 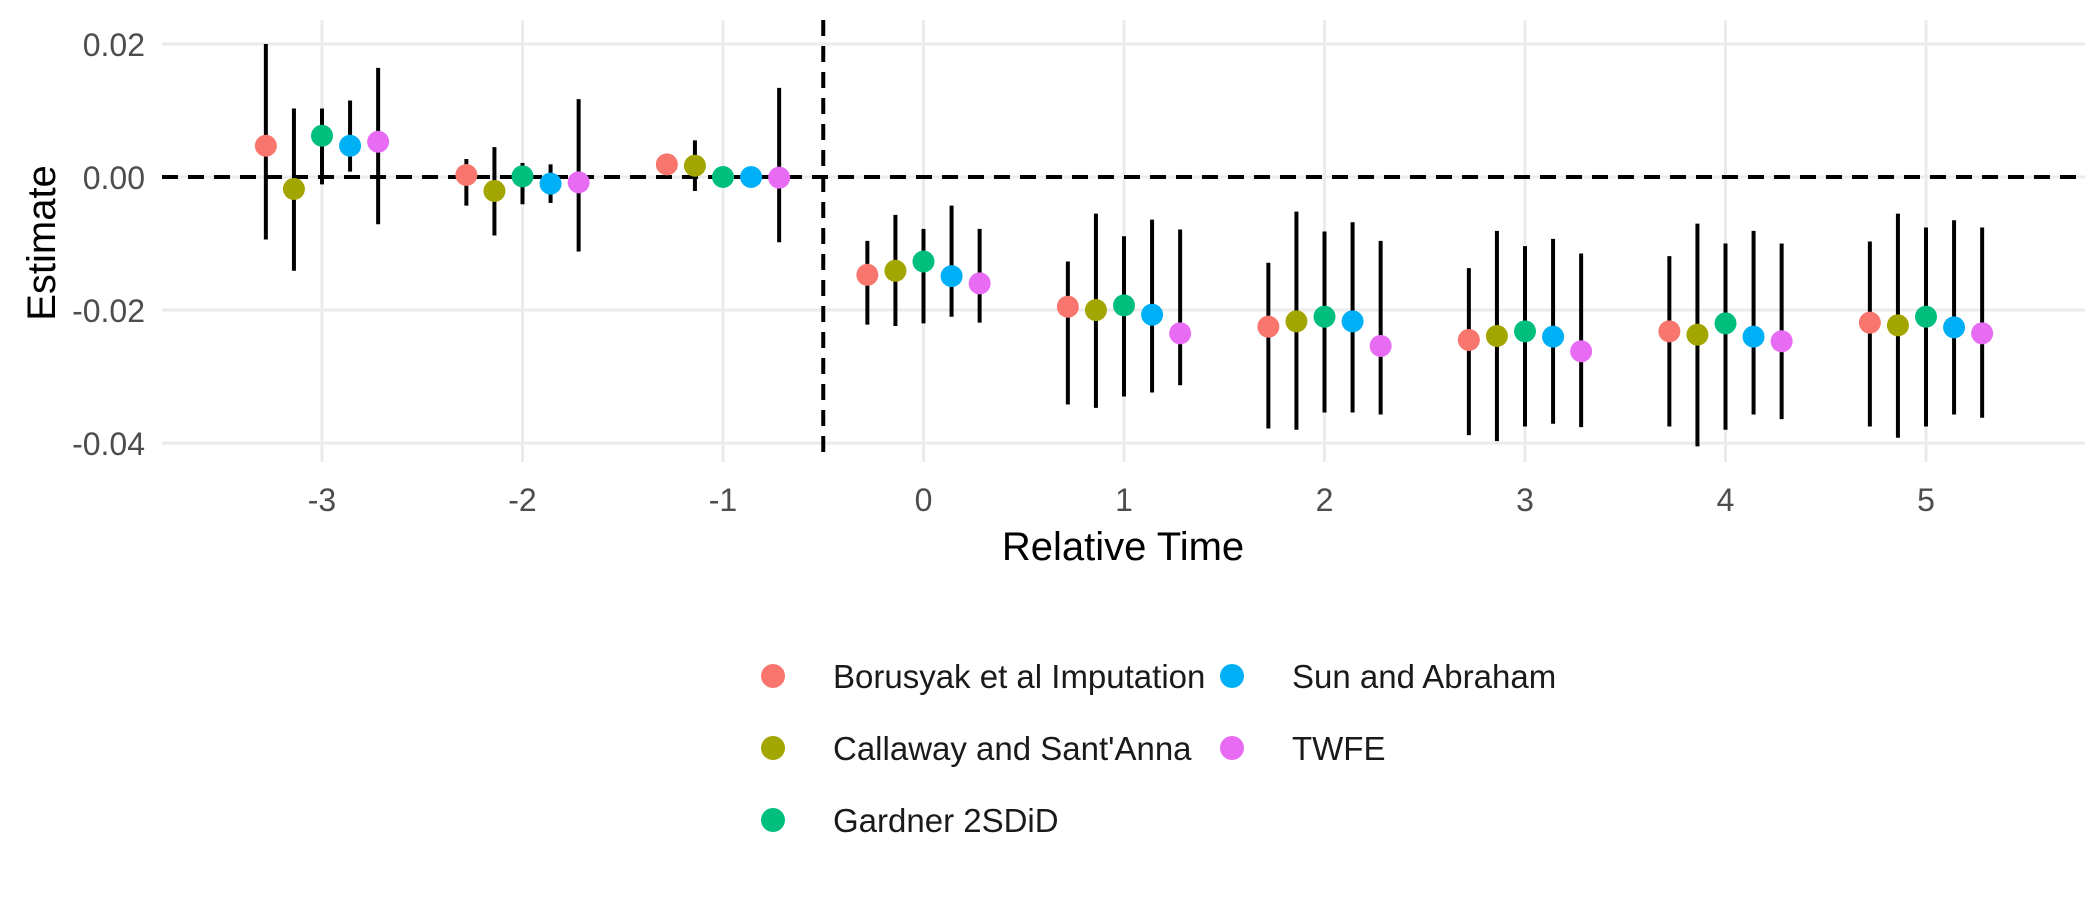 What do you see at coordinates (108, 311) in the screenshot?
I see `y-tick-label: -0.02` at bounding box center [108, 311].